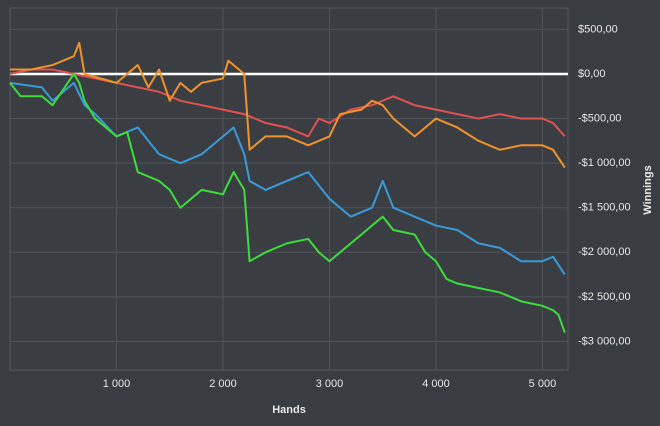 The image size is (660, 426). Describe the element at coordinates (436, 384) in the screenshot. I see `x-tick-label: 4 000` at that location.